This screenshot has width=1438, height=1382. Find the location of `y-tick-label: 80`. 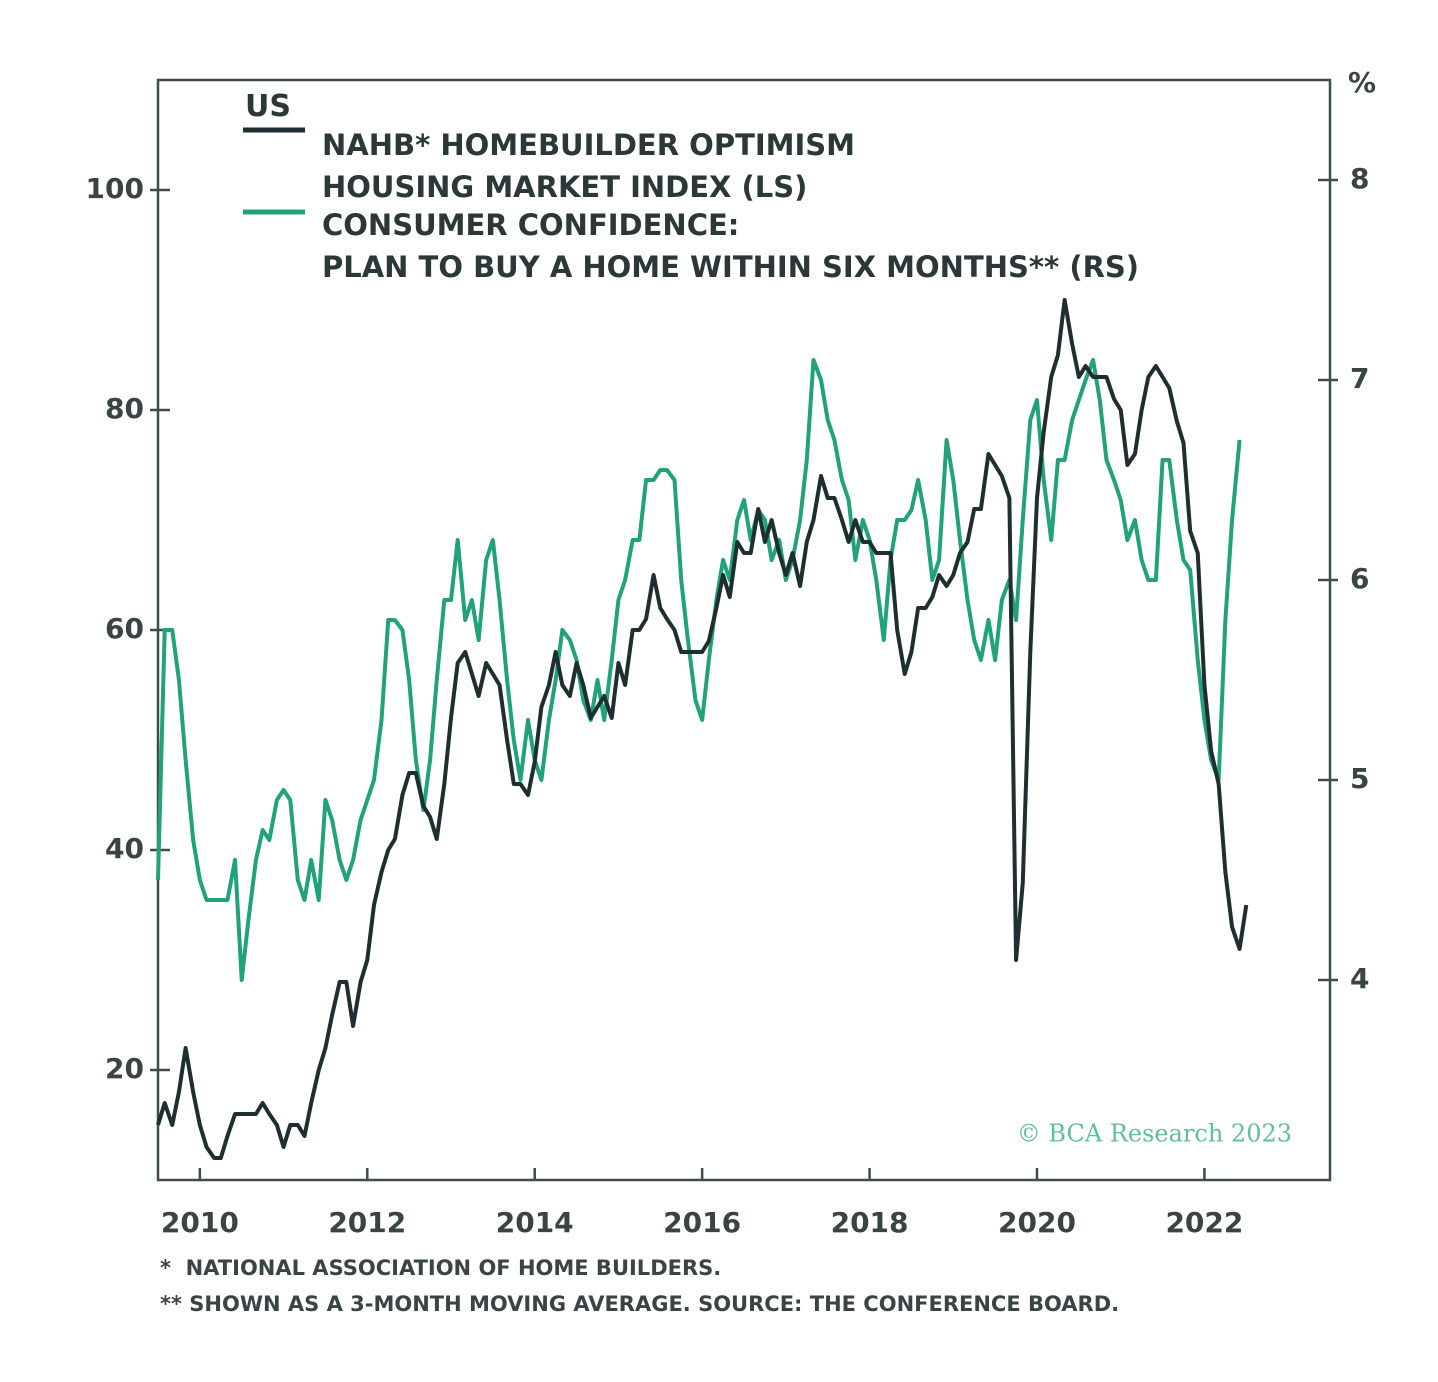

y-tick-label: 80 is located at coordinates (124, 408).